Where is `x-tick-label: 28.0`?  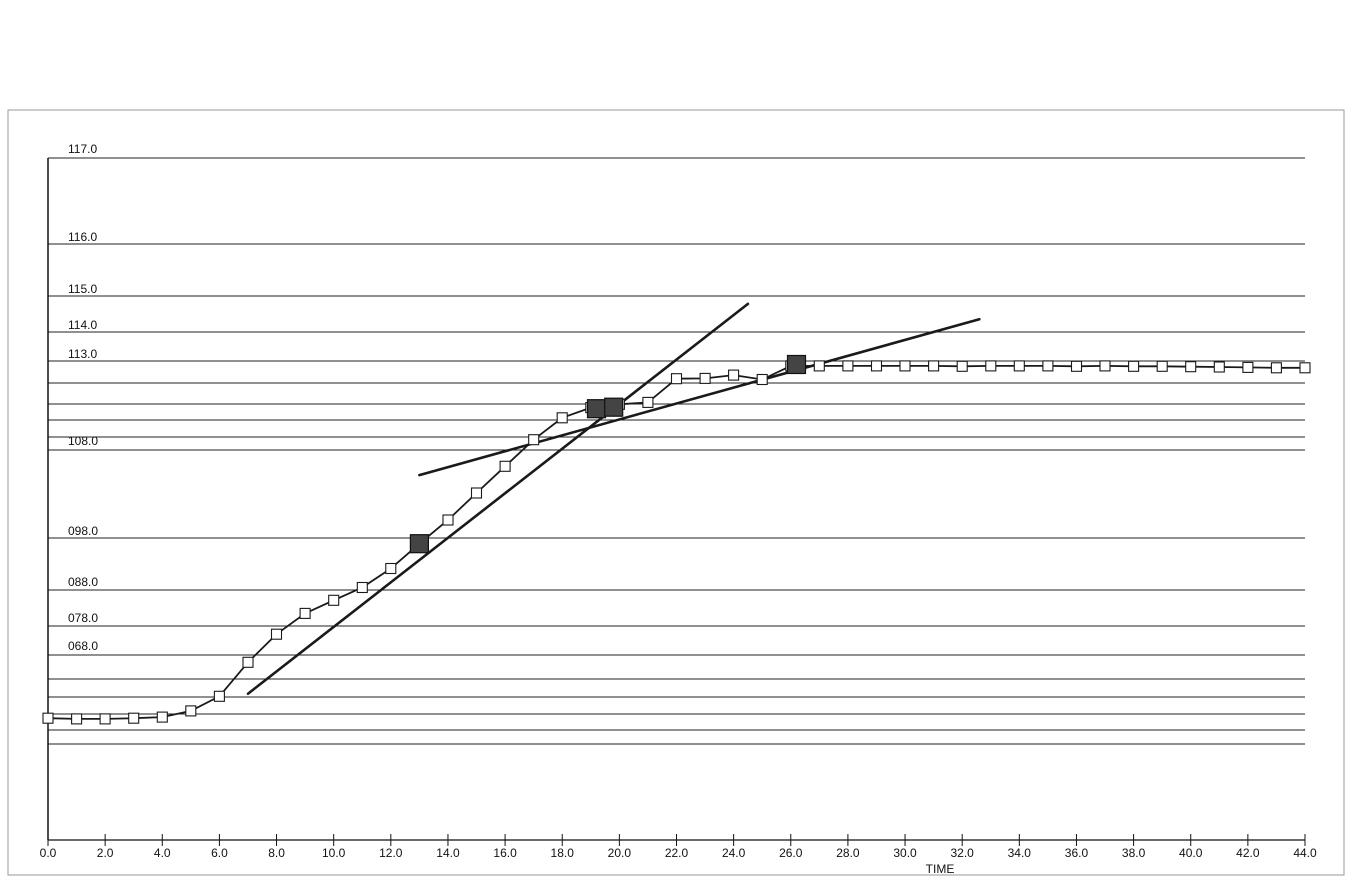 x-tick-label: 28.0 is located at coordinates (848, 853).